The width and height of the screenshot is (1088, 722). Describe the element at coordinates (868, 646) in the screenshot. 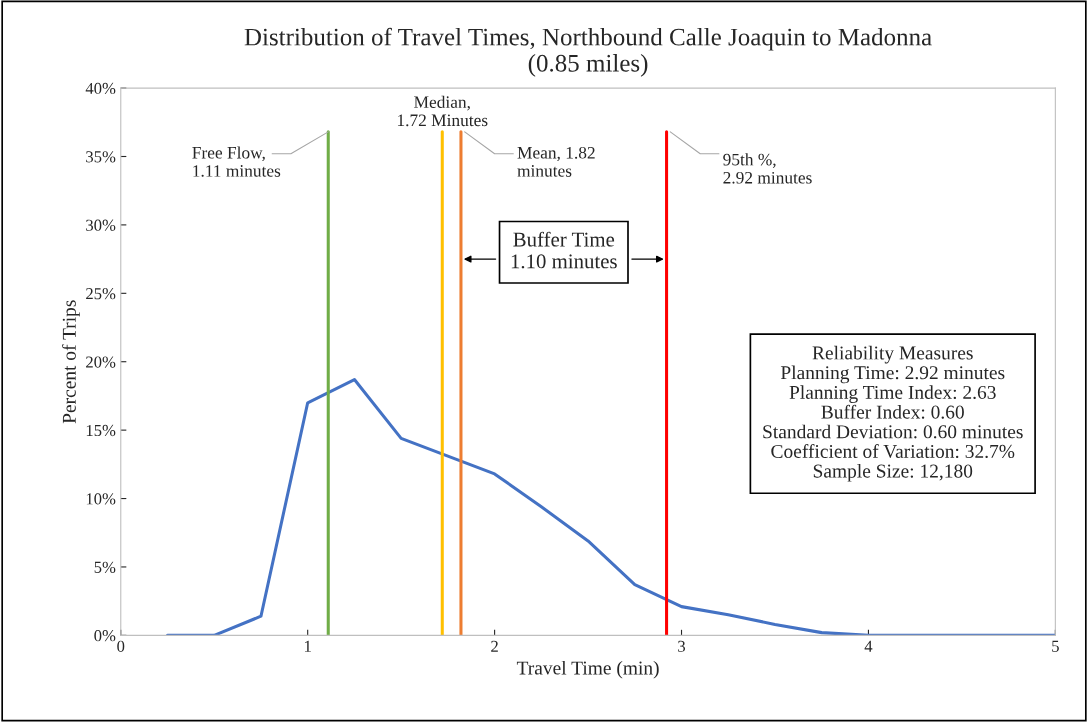

I see `x-tick-label: 4` at that location.